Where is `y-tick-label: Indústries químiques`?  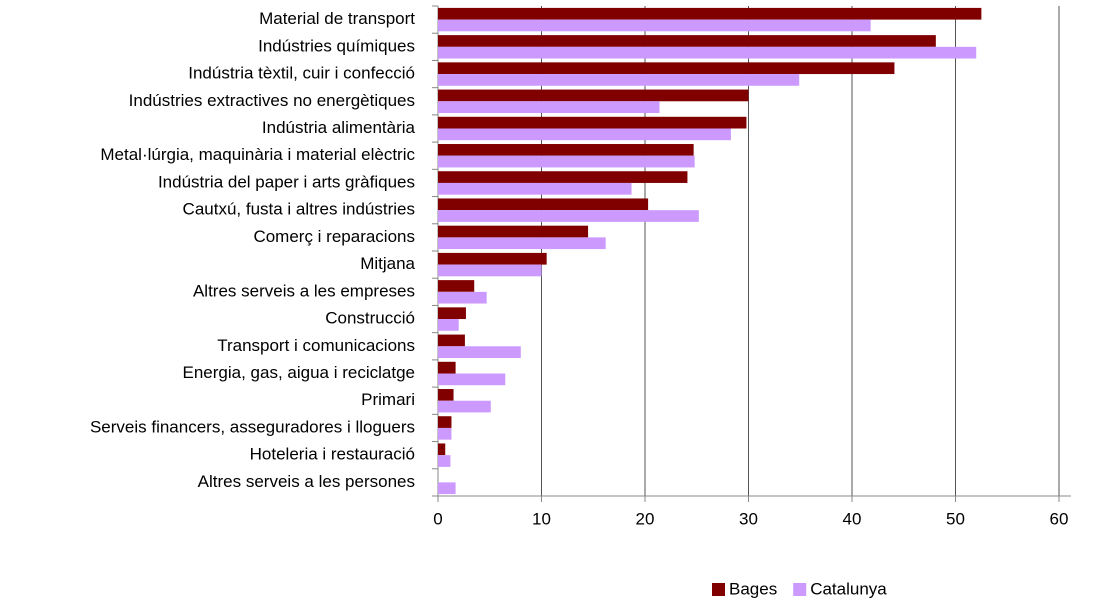
y-tick-label: Indústries químiques is located at coordinates (336, 45).